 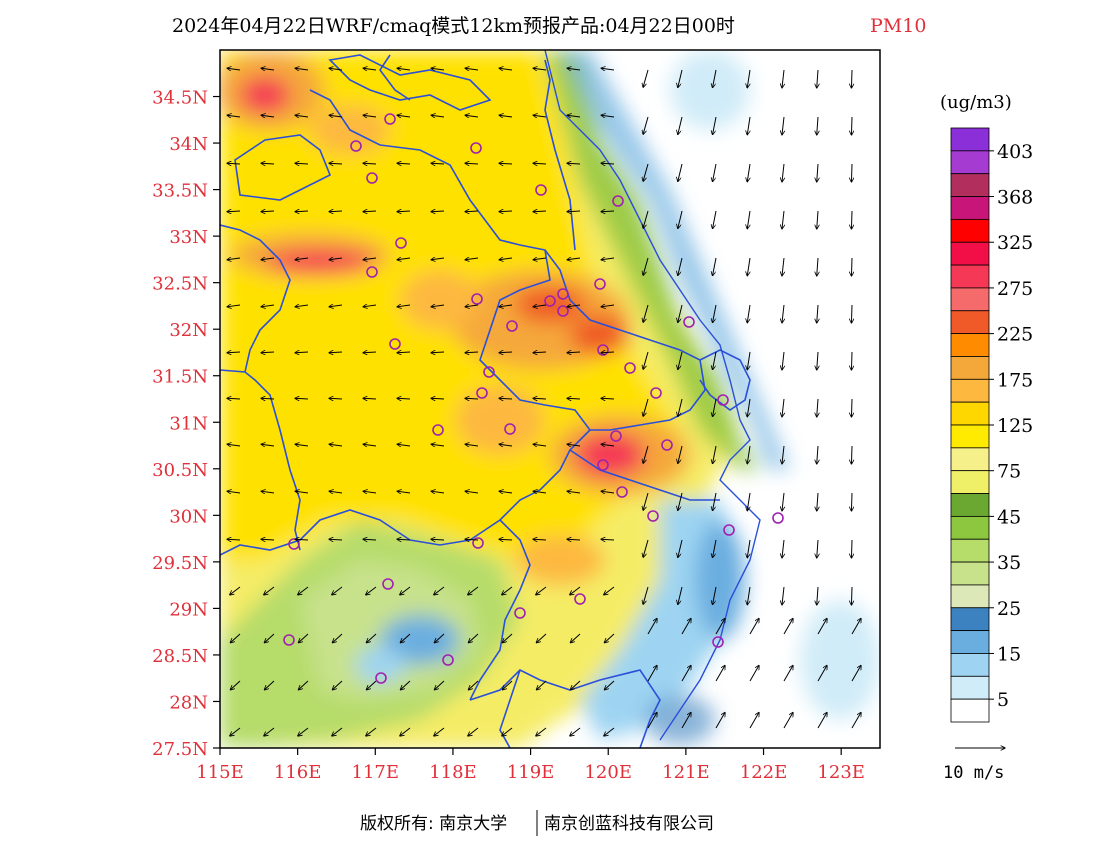 What do you see at coordinates (453, 772) in the screenshot?
I see `lon-tick-label: 118E` at bounding box center [453, 772].